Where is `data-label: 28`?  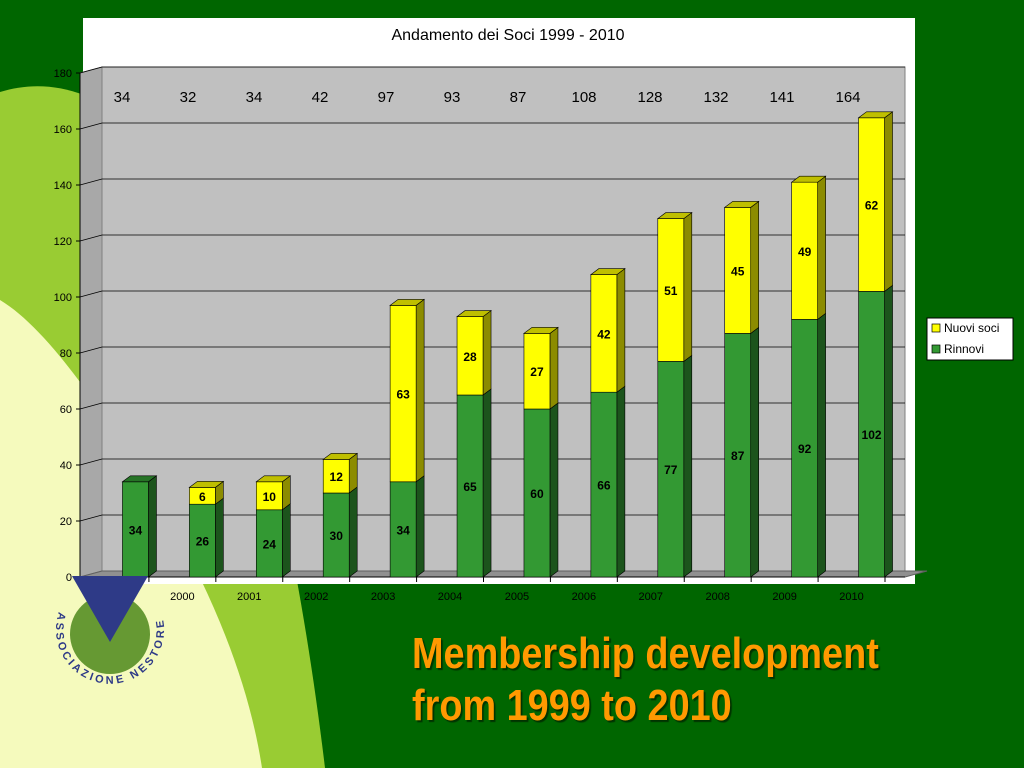
data-label: 28 is located at coordinates (470, 357).